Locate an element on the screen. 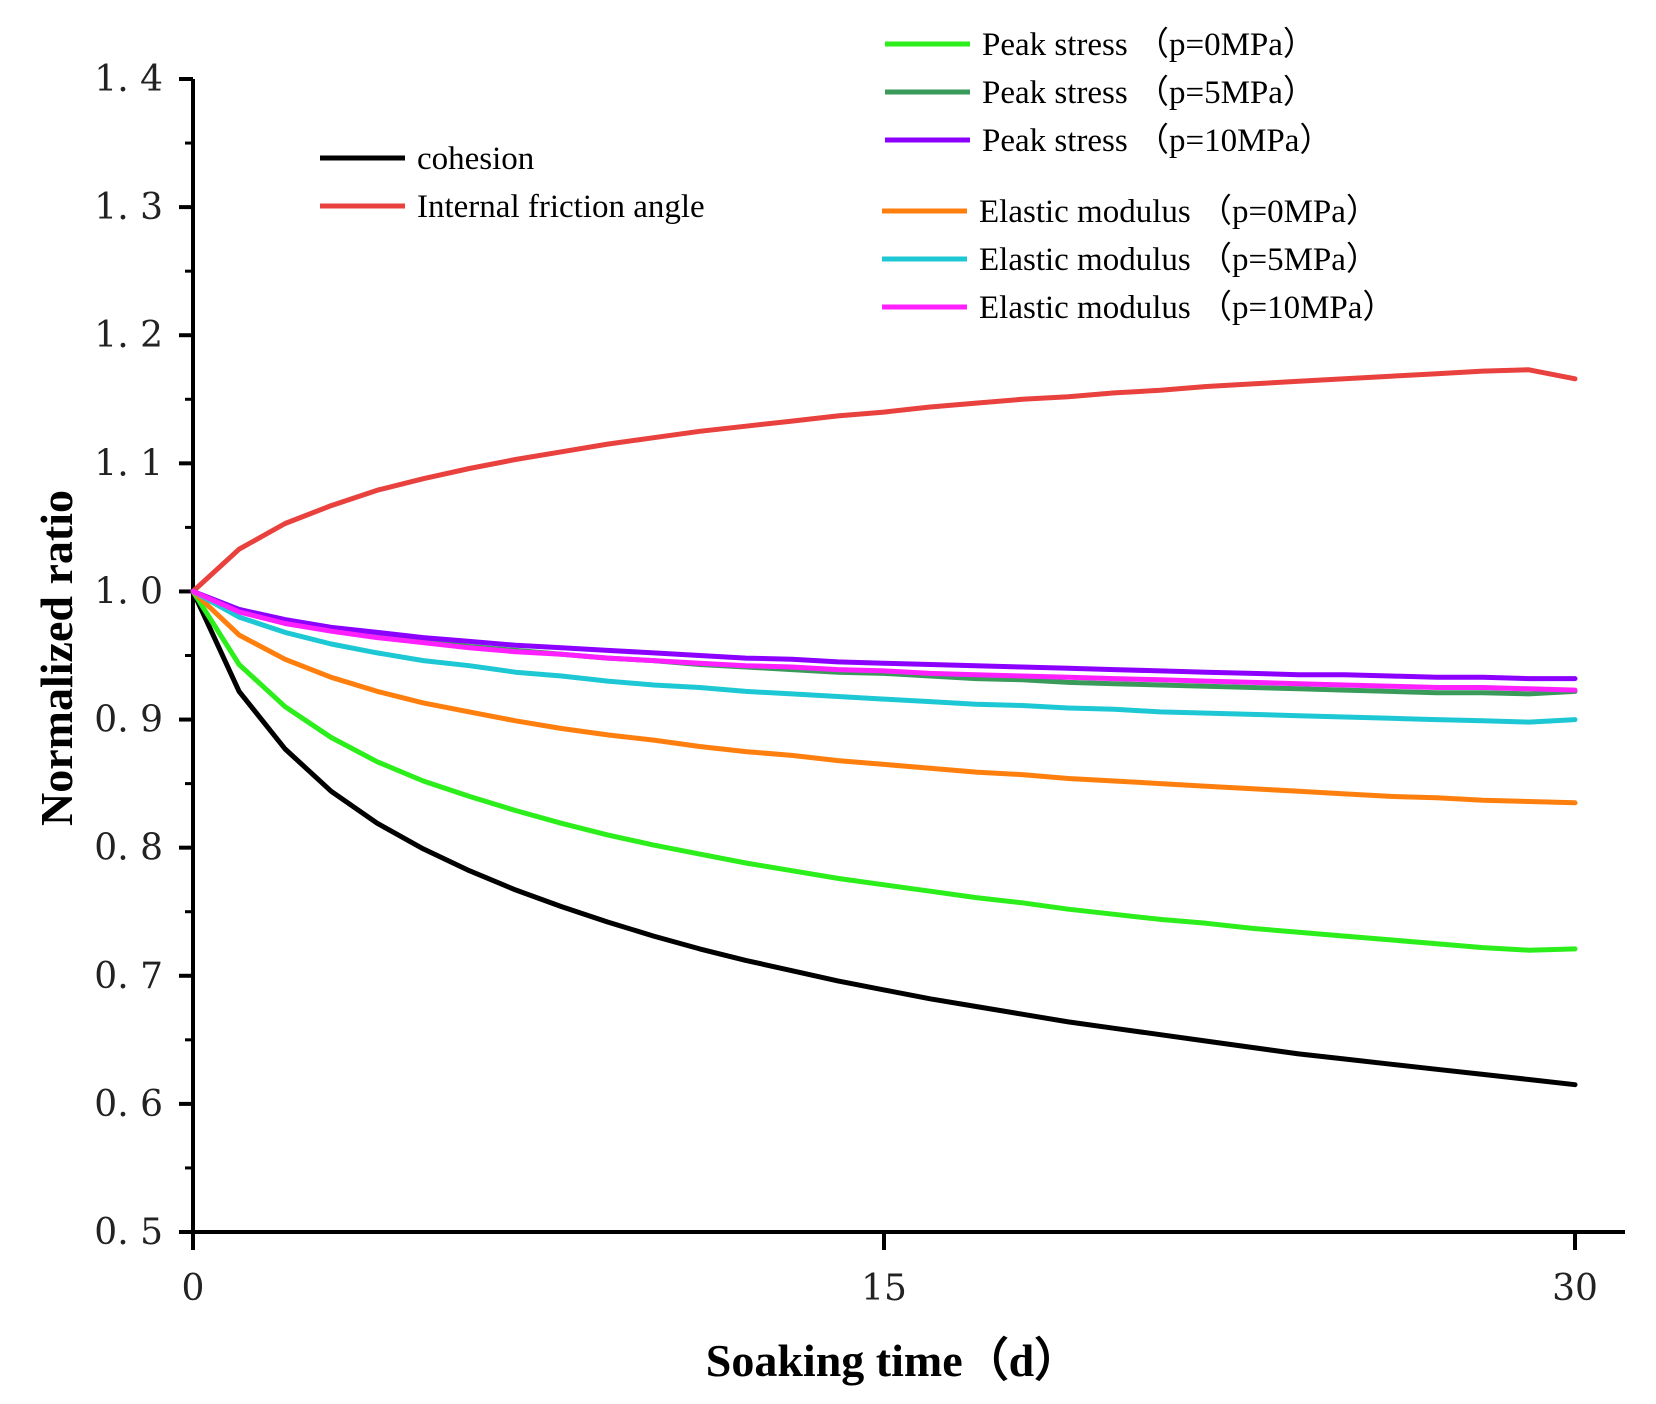 The image size is (1656, 1404). y-tick-label: 1. 2 is located at coordinates (128, 335).